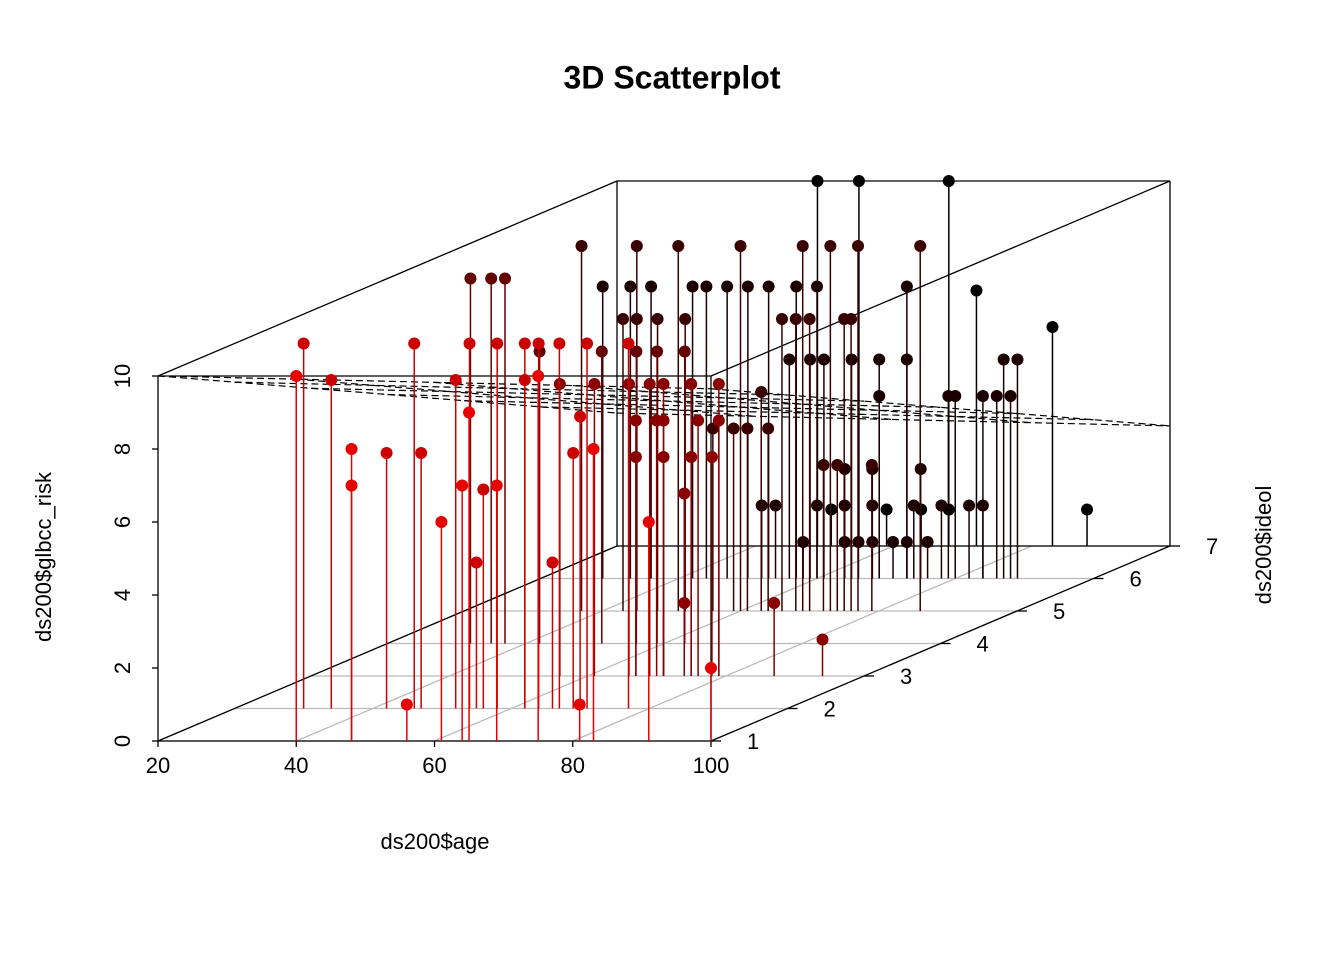  Describe the element at coordinates (711, 765) in the screenshot. I see `x-tick-label: 100` at that location.